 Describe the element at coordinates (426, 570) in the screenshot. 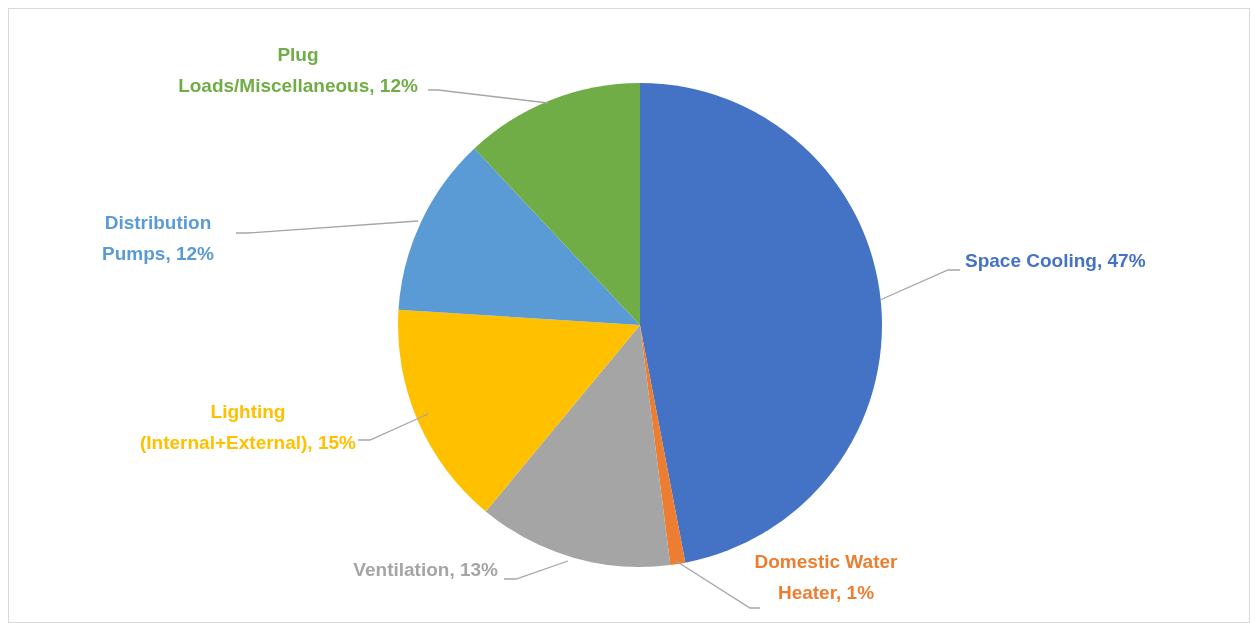

I see `slice-label: Ventilation, 13%` at that location.